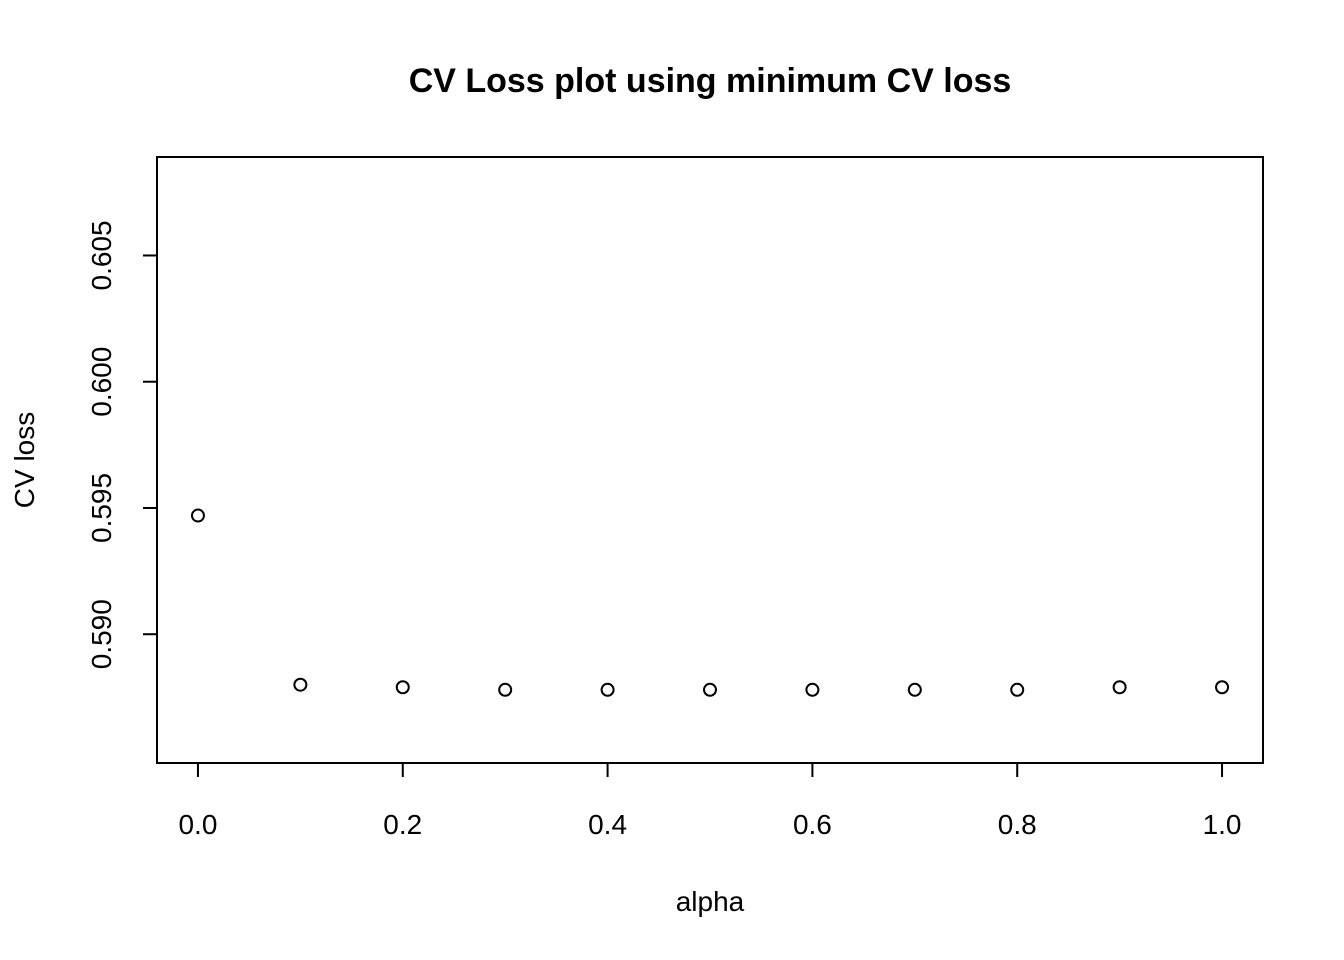 This screenshot has width=1344, height=960. I want to click on x-axis-label: alpha, so click(710, 901).